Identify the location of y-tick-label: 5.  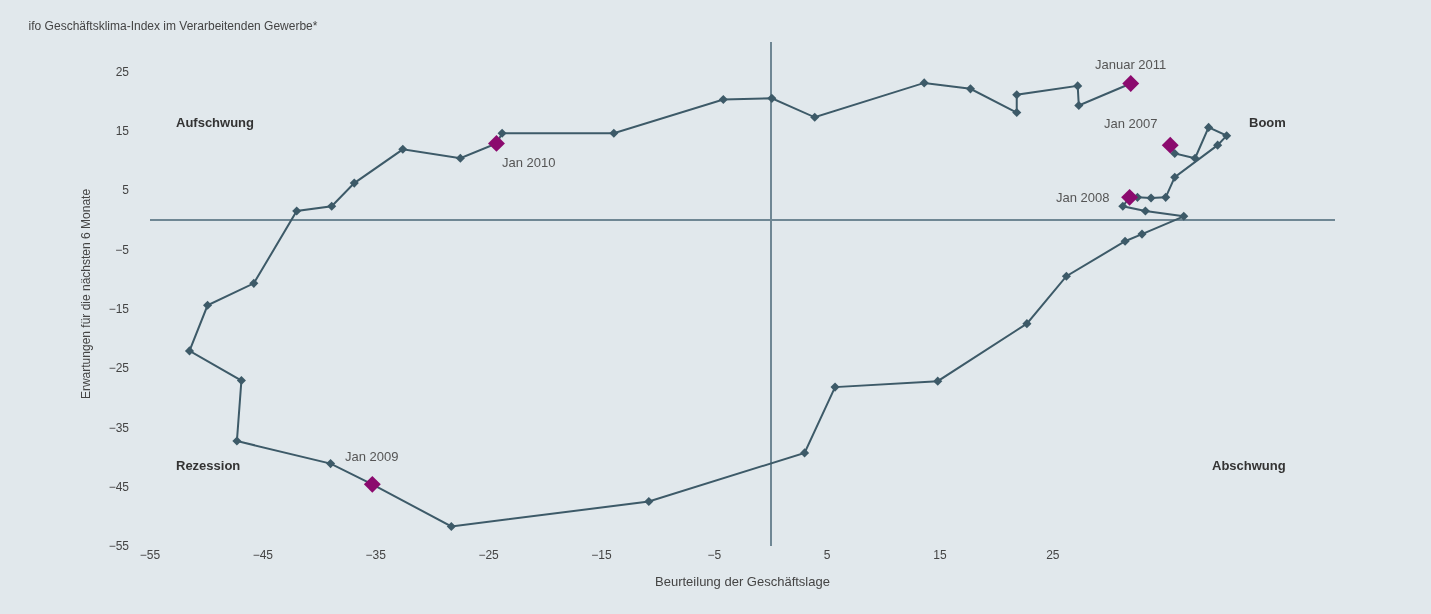
(126, 190).